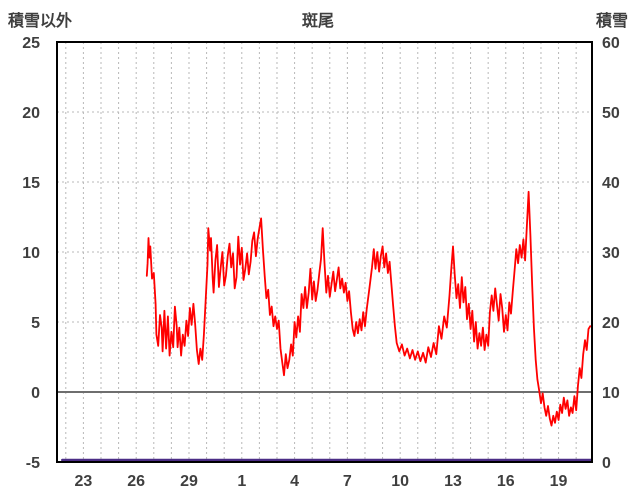 This screenshot has height=501, width=636. I want to click on x-tick-label: 19, so click(559, 481).